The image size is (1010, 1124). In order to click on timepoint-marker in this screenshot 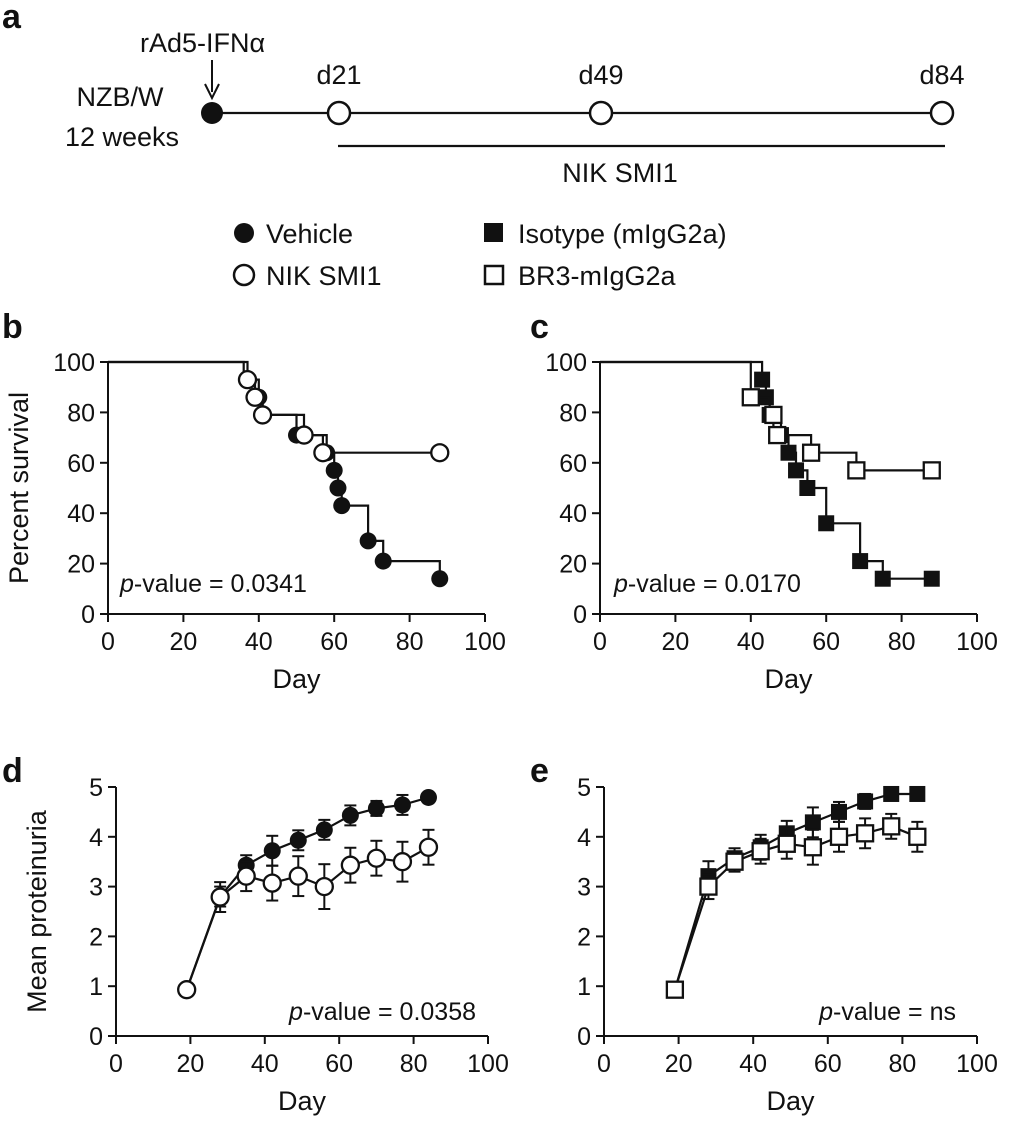, I will do `click(601, 113)`.